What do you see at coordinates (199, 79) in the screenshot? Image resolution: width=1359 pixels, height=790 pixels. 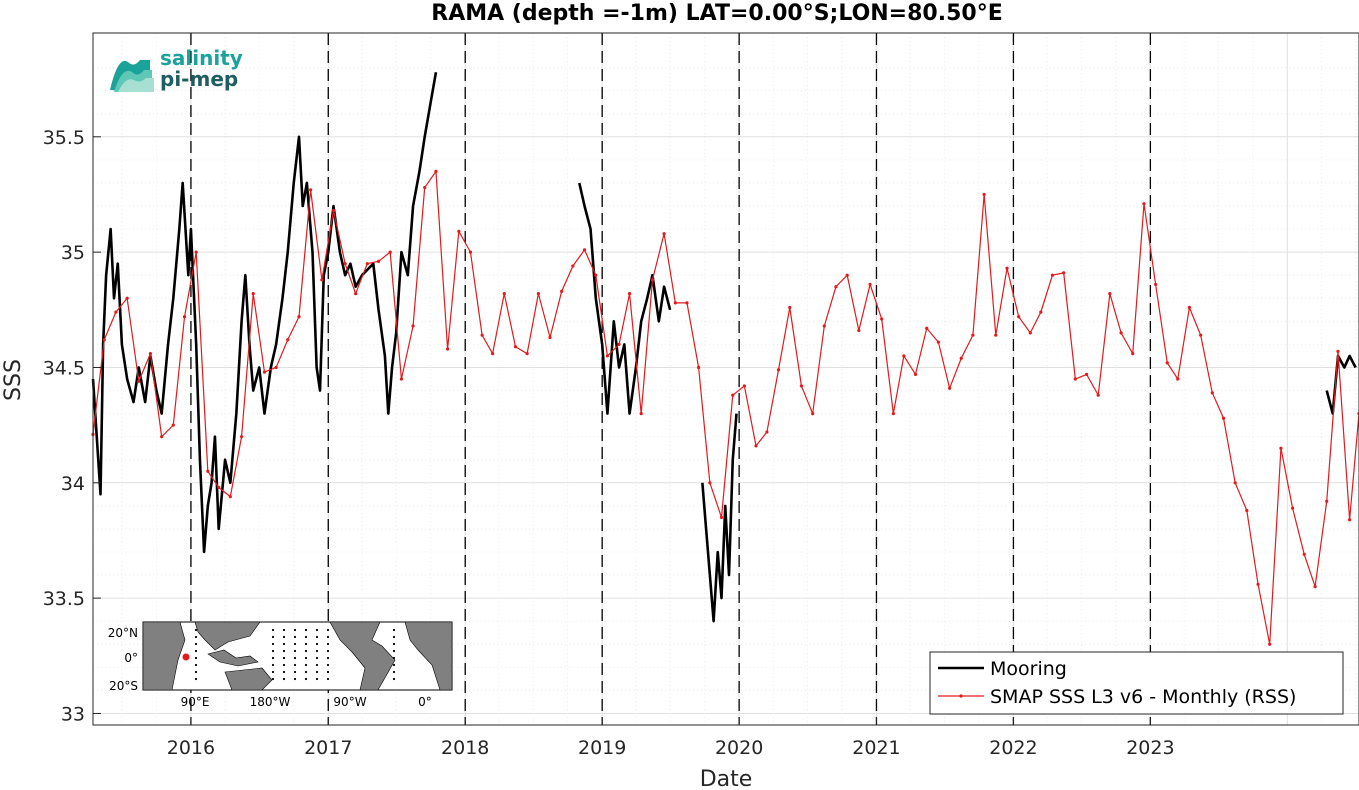 I see `logo-line2: pi-mep` at bounding box center [199, 79].